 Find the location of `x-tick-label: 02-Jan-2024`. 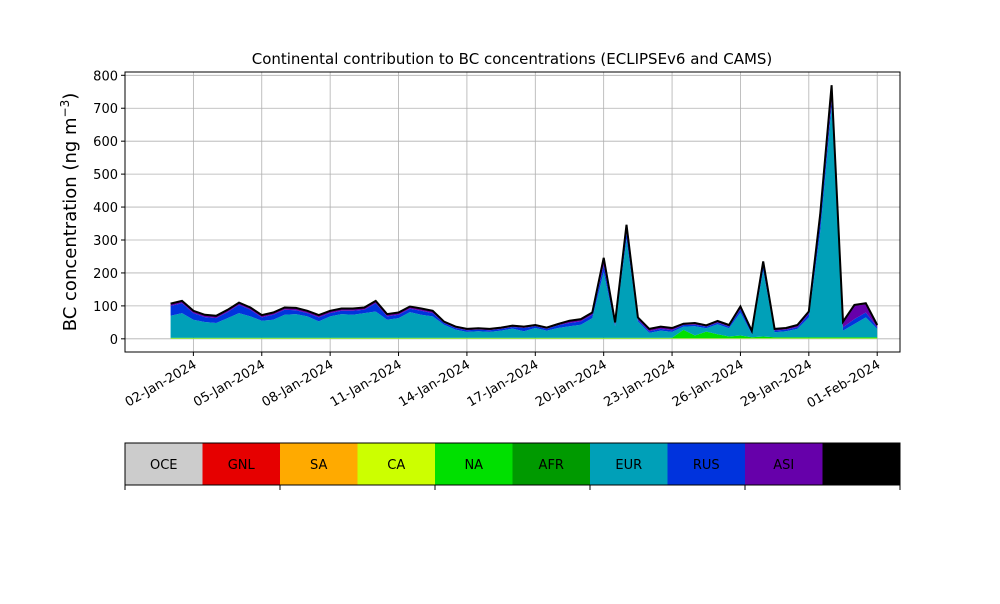

x-tick-label: 02-Jan-2024 is located at coordinates (161, 383).